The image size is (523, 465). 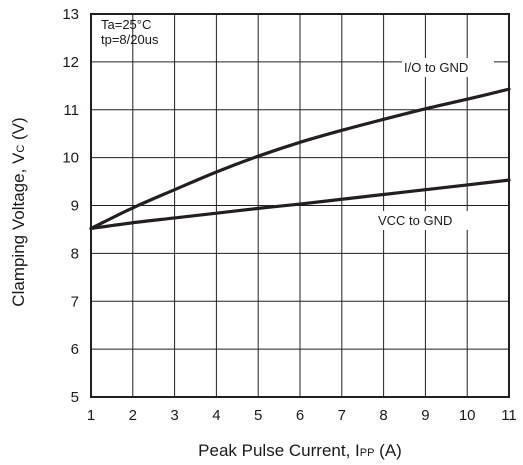 I want to click on x-tick-label-8: 8, so click(x=383, y=415).